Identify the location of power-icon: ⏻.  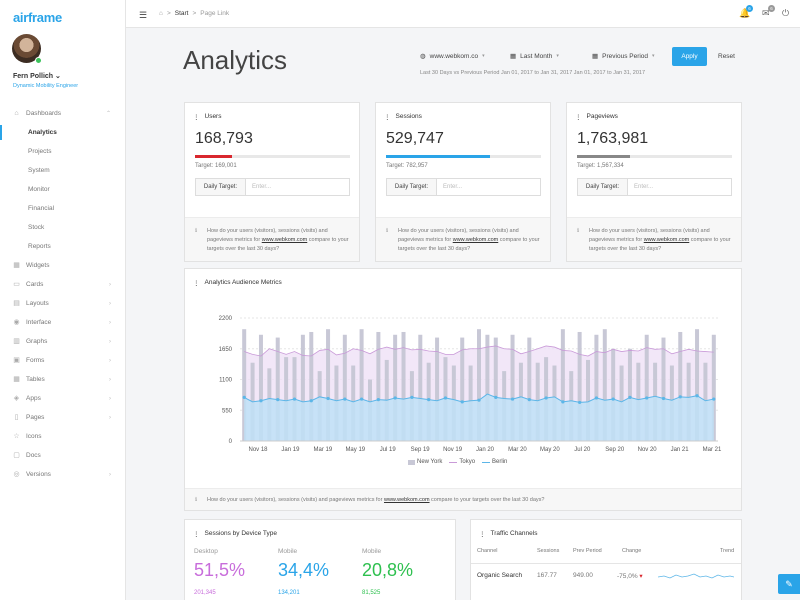
(786, 13).